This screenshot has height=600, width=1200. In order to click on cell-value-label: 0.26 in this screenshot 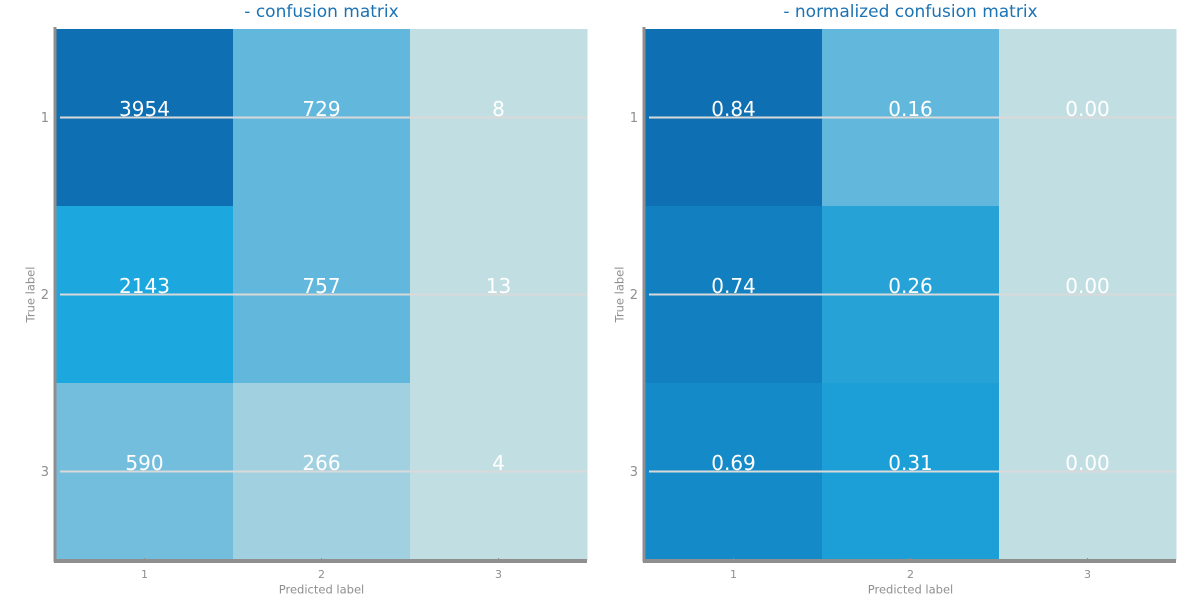, I will do `click(910, 286)`.